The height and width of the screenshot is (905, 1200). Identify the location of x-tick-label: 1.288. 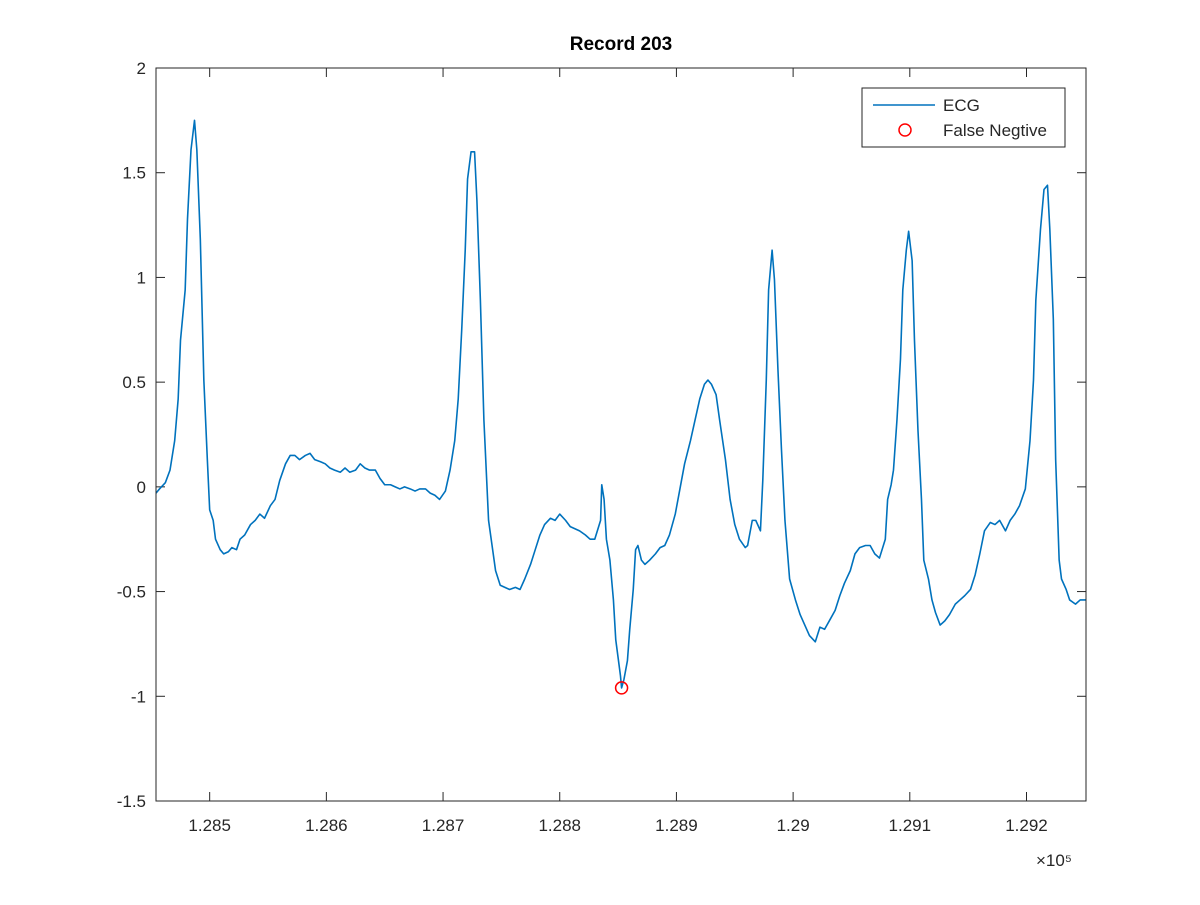
(559, 825).